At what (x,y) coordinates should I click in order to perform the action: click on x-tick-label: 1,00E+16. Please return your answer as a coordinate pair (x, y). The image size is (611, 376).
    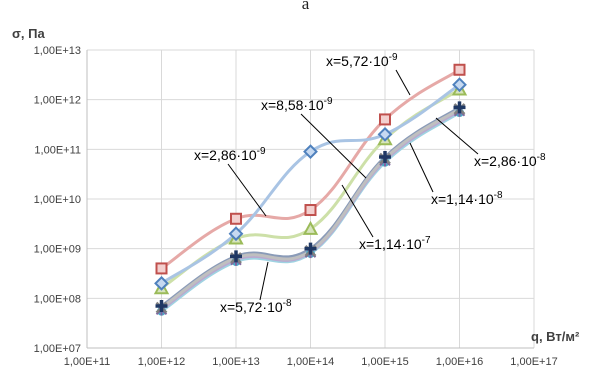
    Looking at the image, I should click on (459, 362).